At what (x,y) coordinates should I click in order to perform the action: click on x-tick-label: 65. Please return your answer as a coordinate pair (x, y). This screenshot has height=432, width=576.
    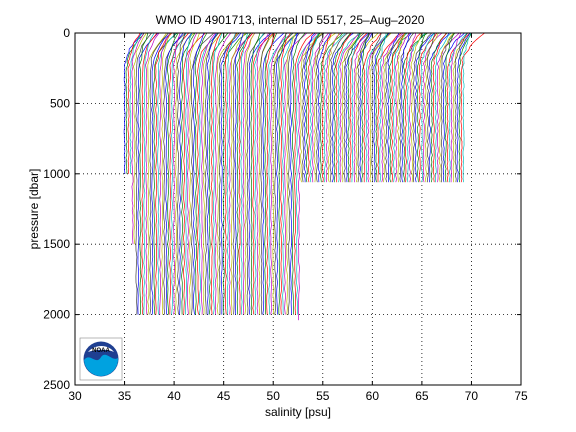
    Looking at the image, I should click on (422, 396).